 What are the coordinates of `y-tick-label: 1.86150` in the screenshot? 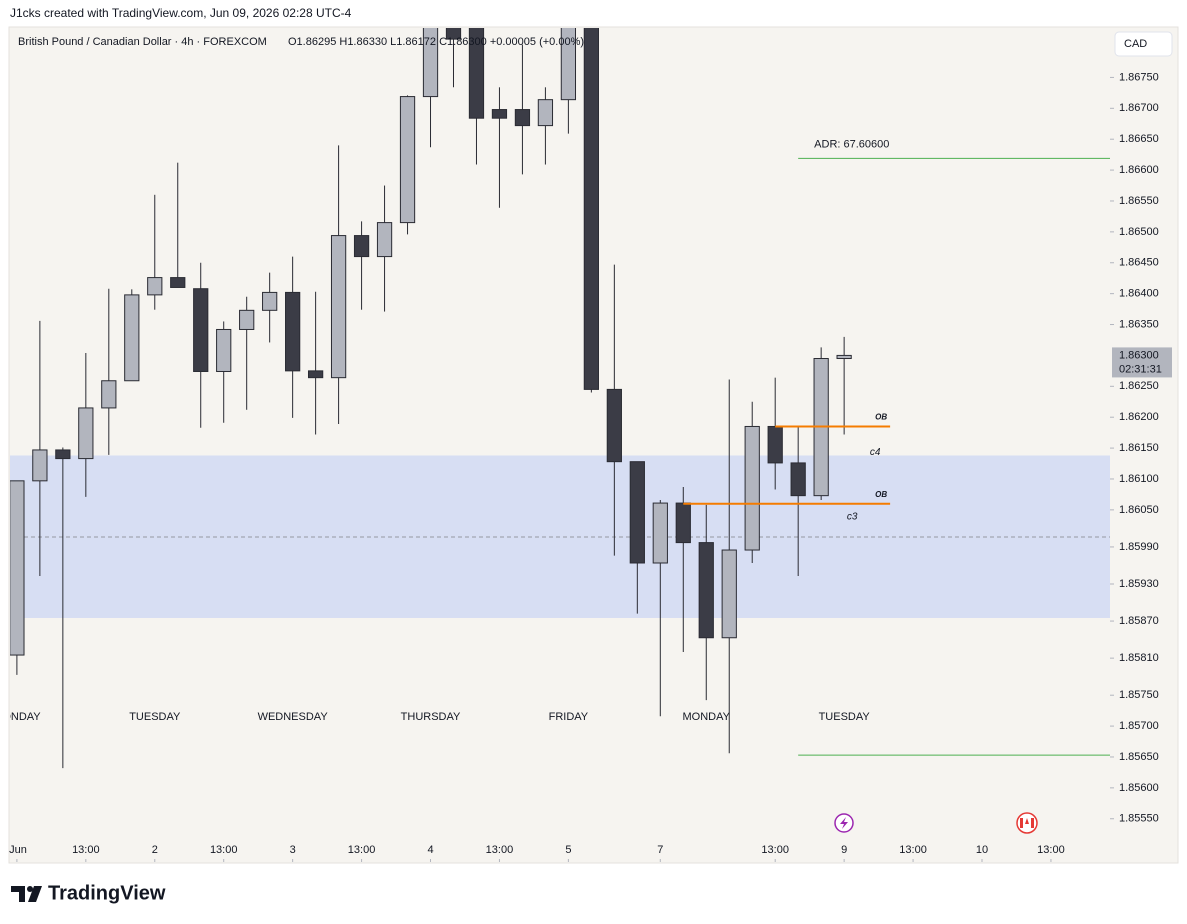 It's located at (1139, 448).